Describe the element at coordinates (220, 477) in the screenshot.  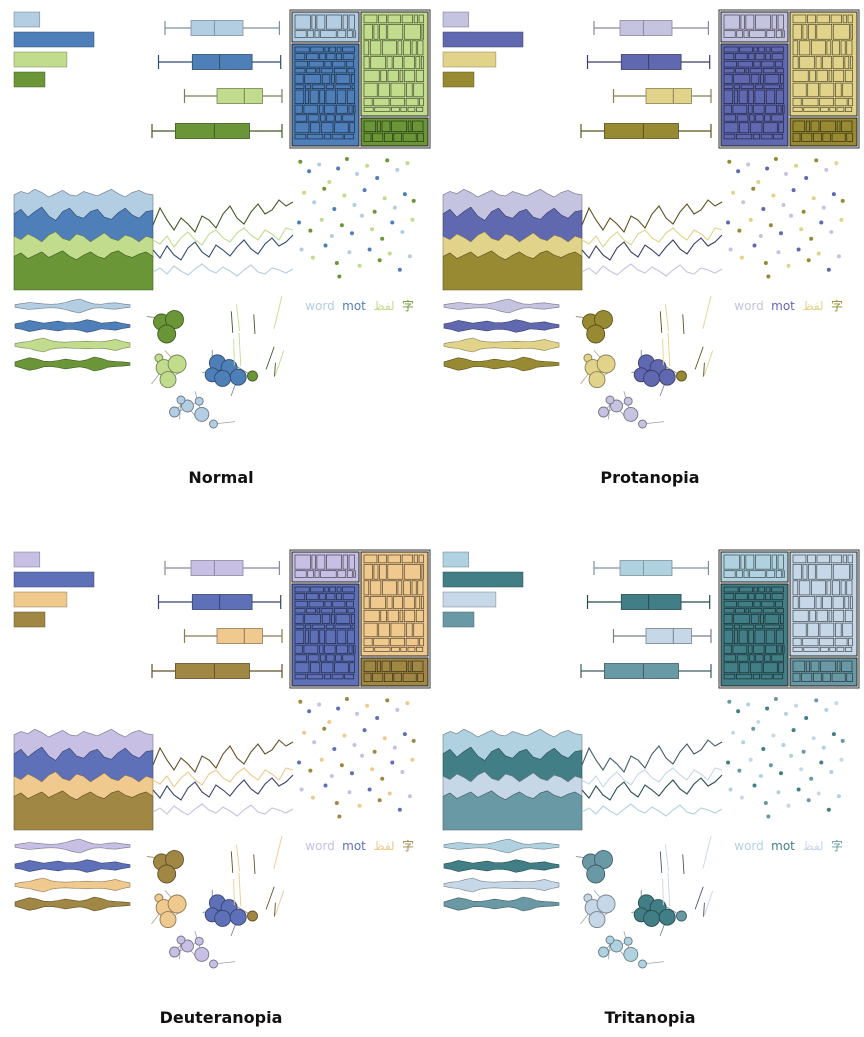
I see `panel-title: Normal` at that location.